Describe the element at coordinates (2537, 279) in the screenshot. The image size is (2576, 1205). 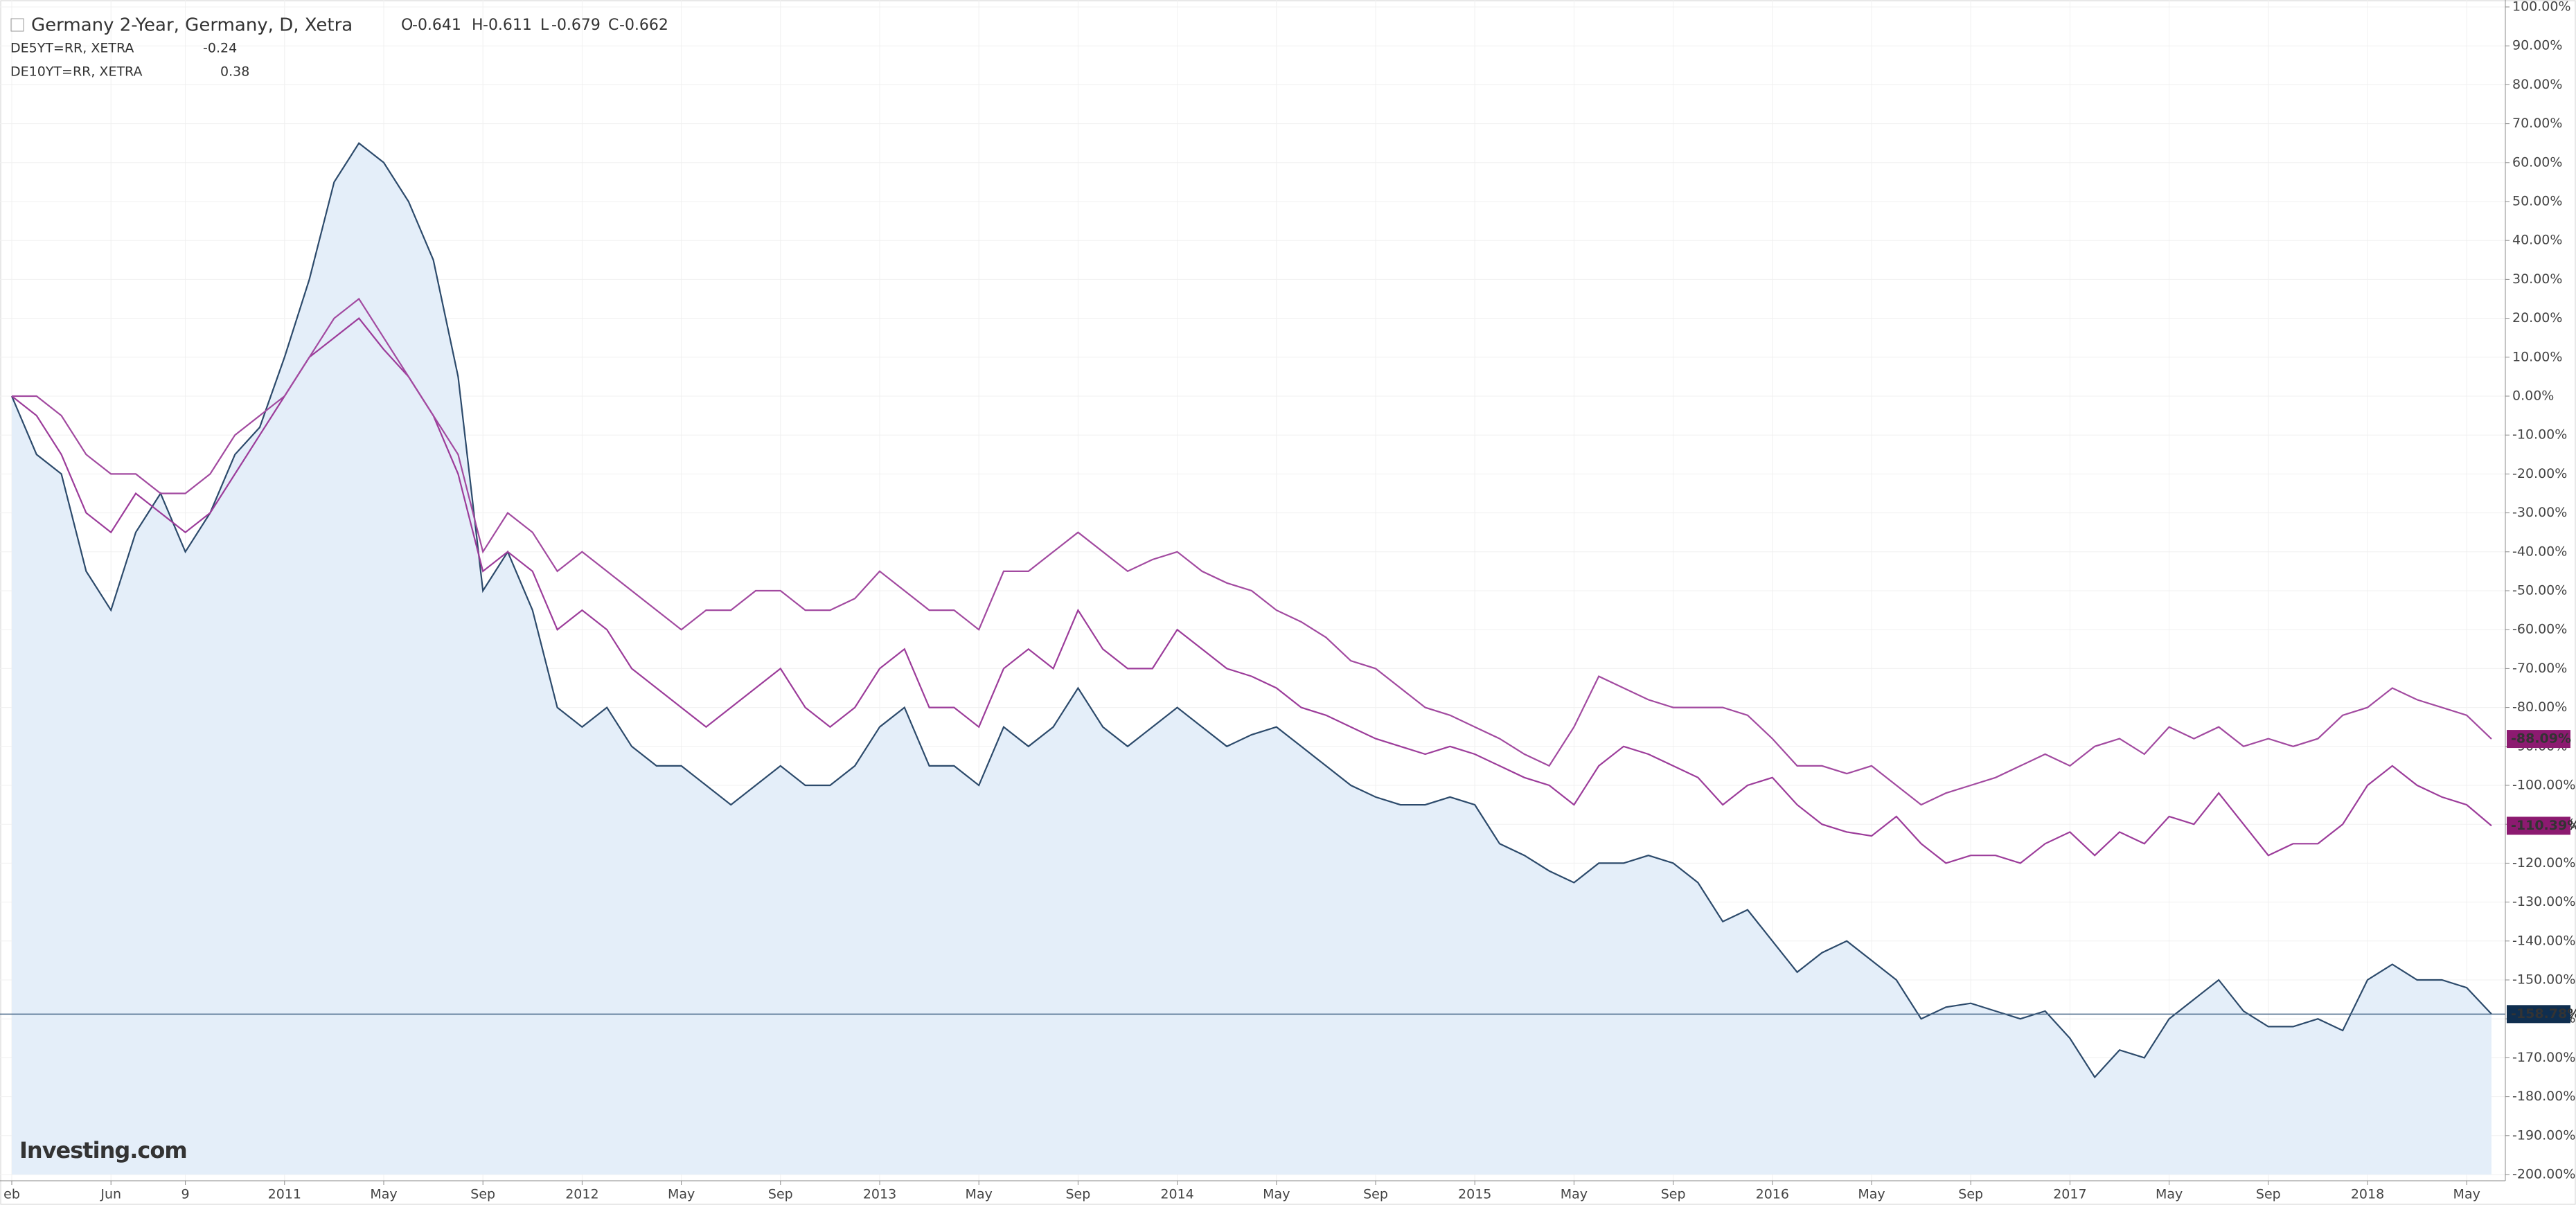
I see `y-tick-label: 30.00%` at that location.